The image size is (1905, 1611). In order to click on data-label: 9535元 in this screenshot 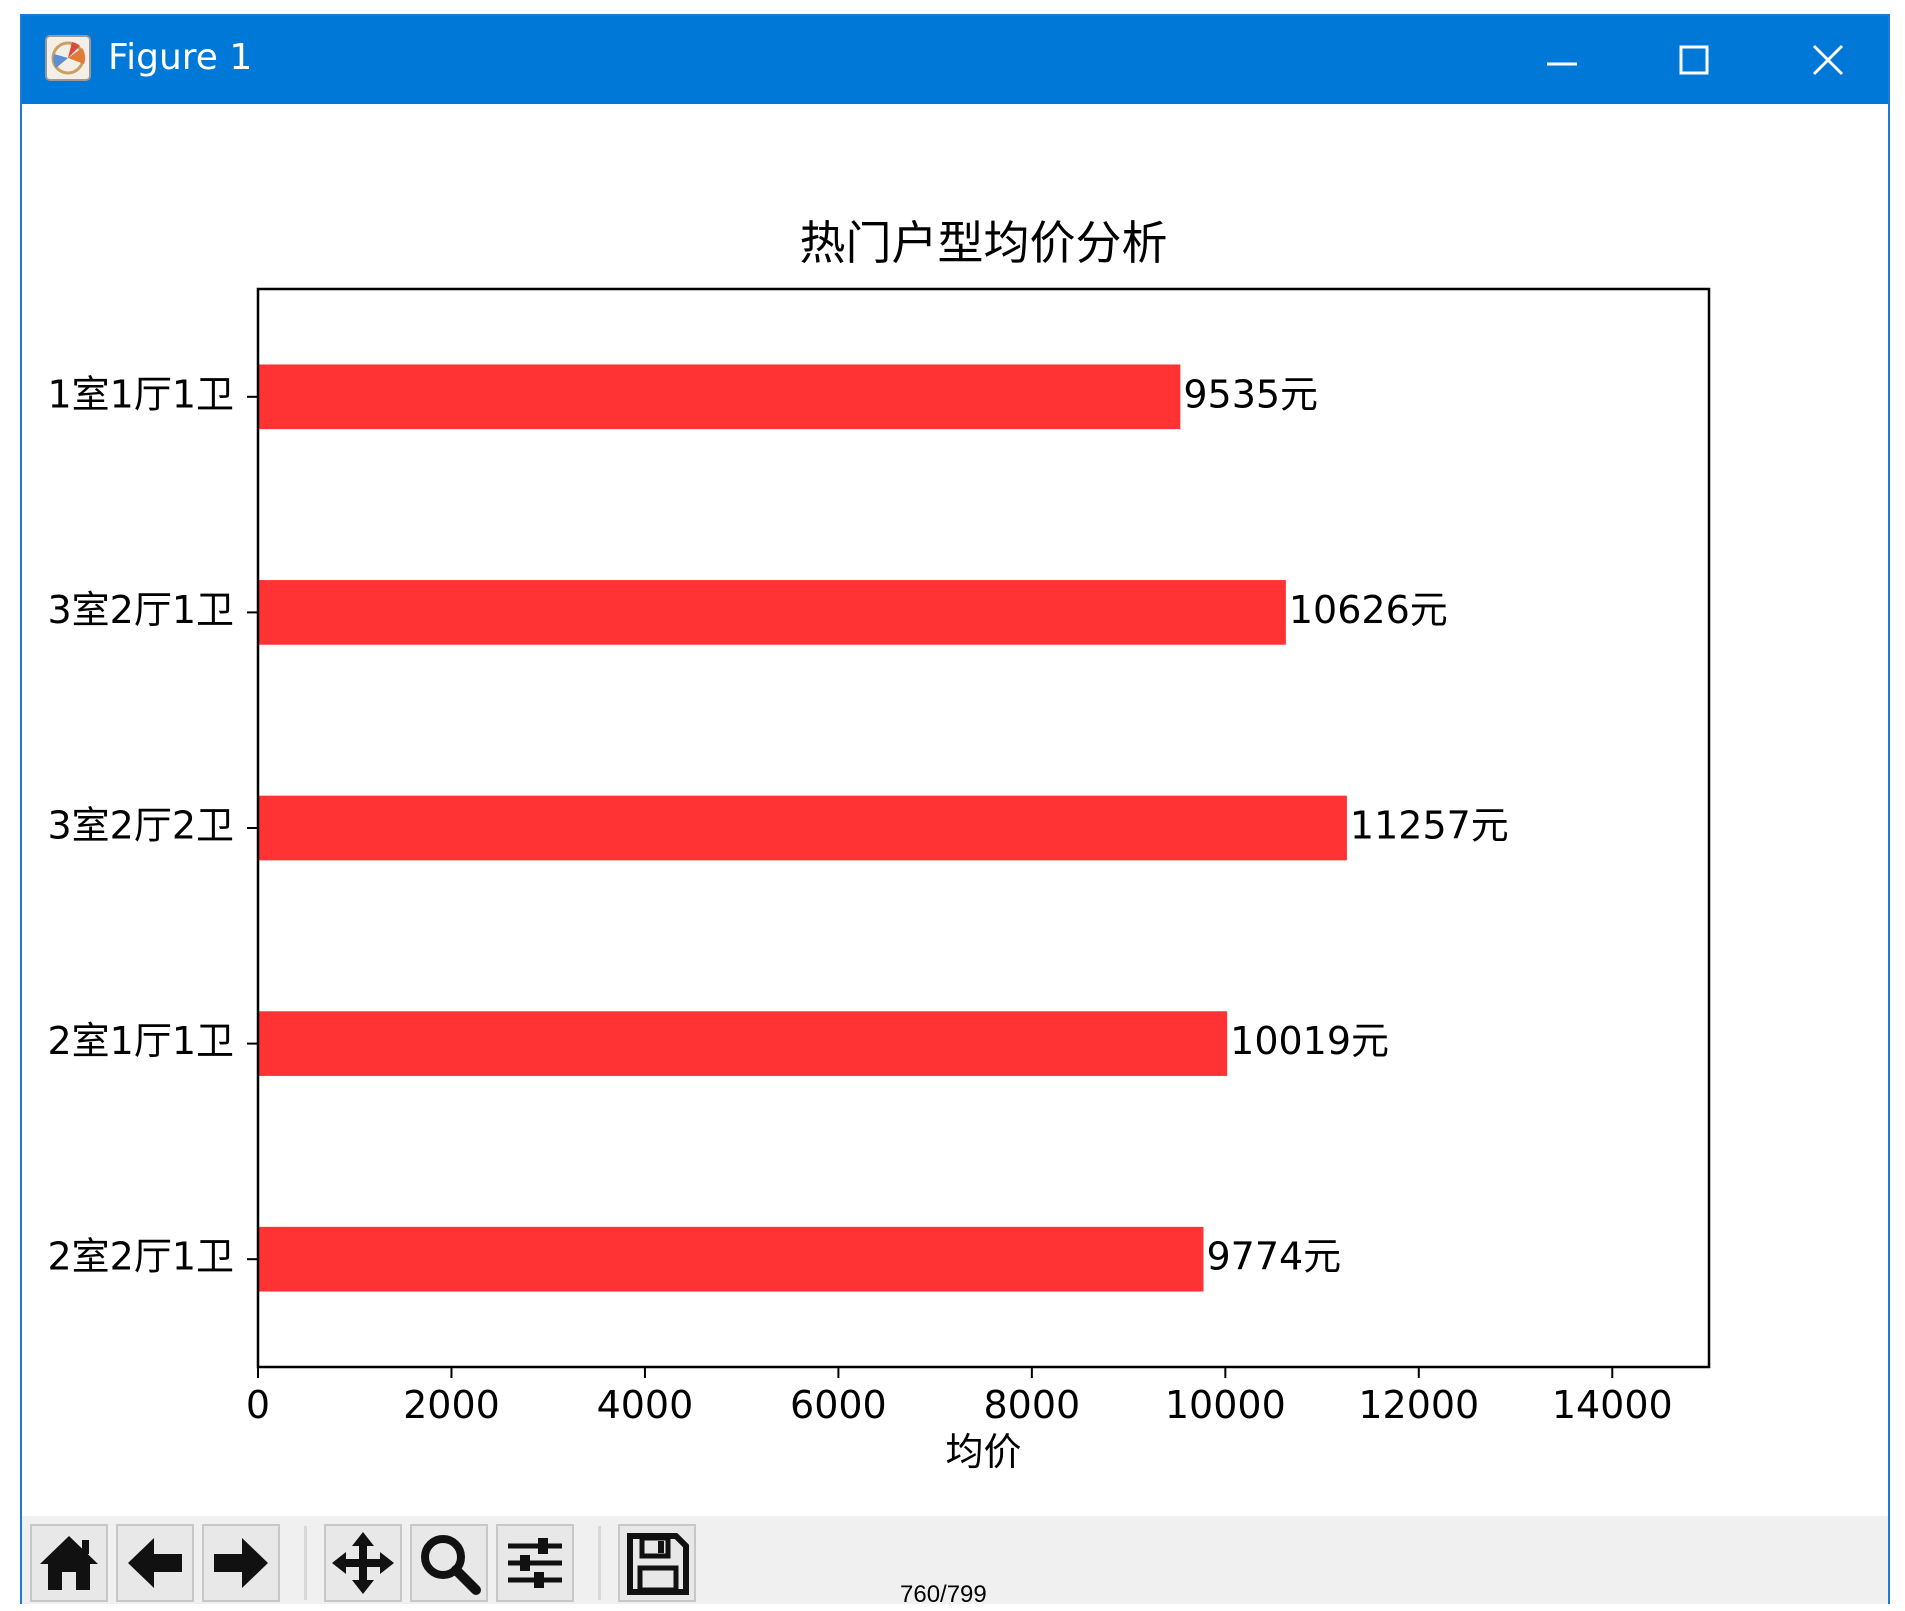, I will do `click(1250, 394)`.